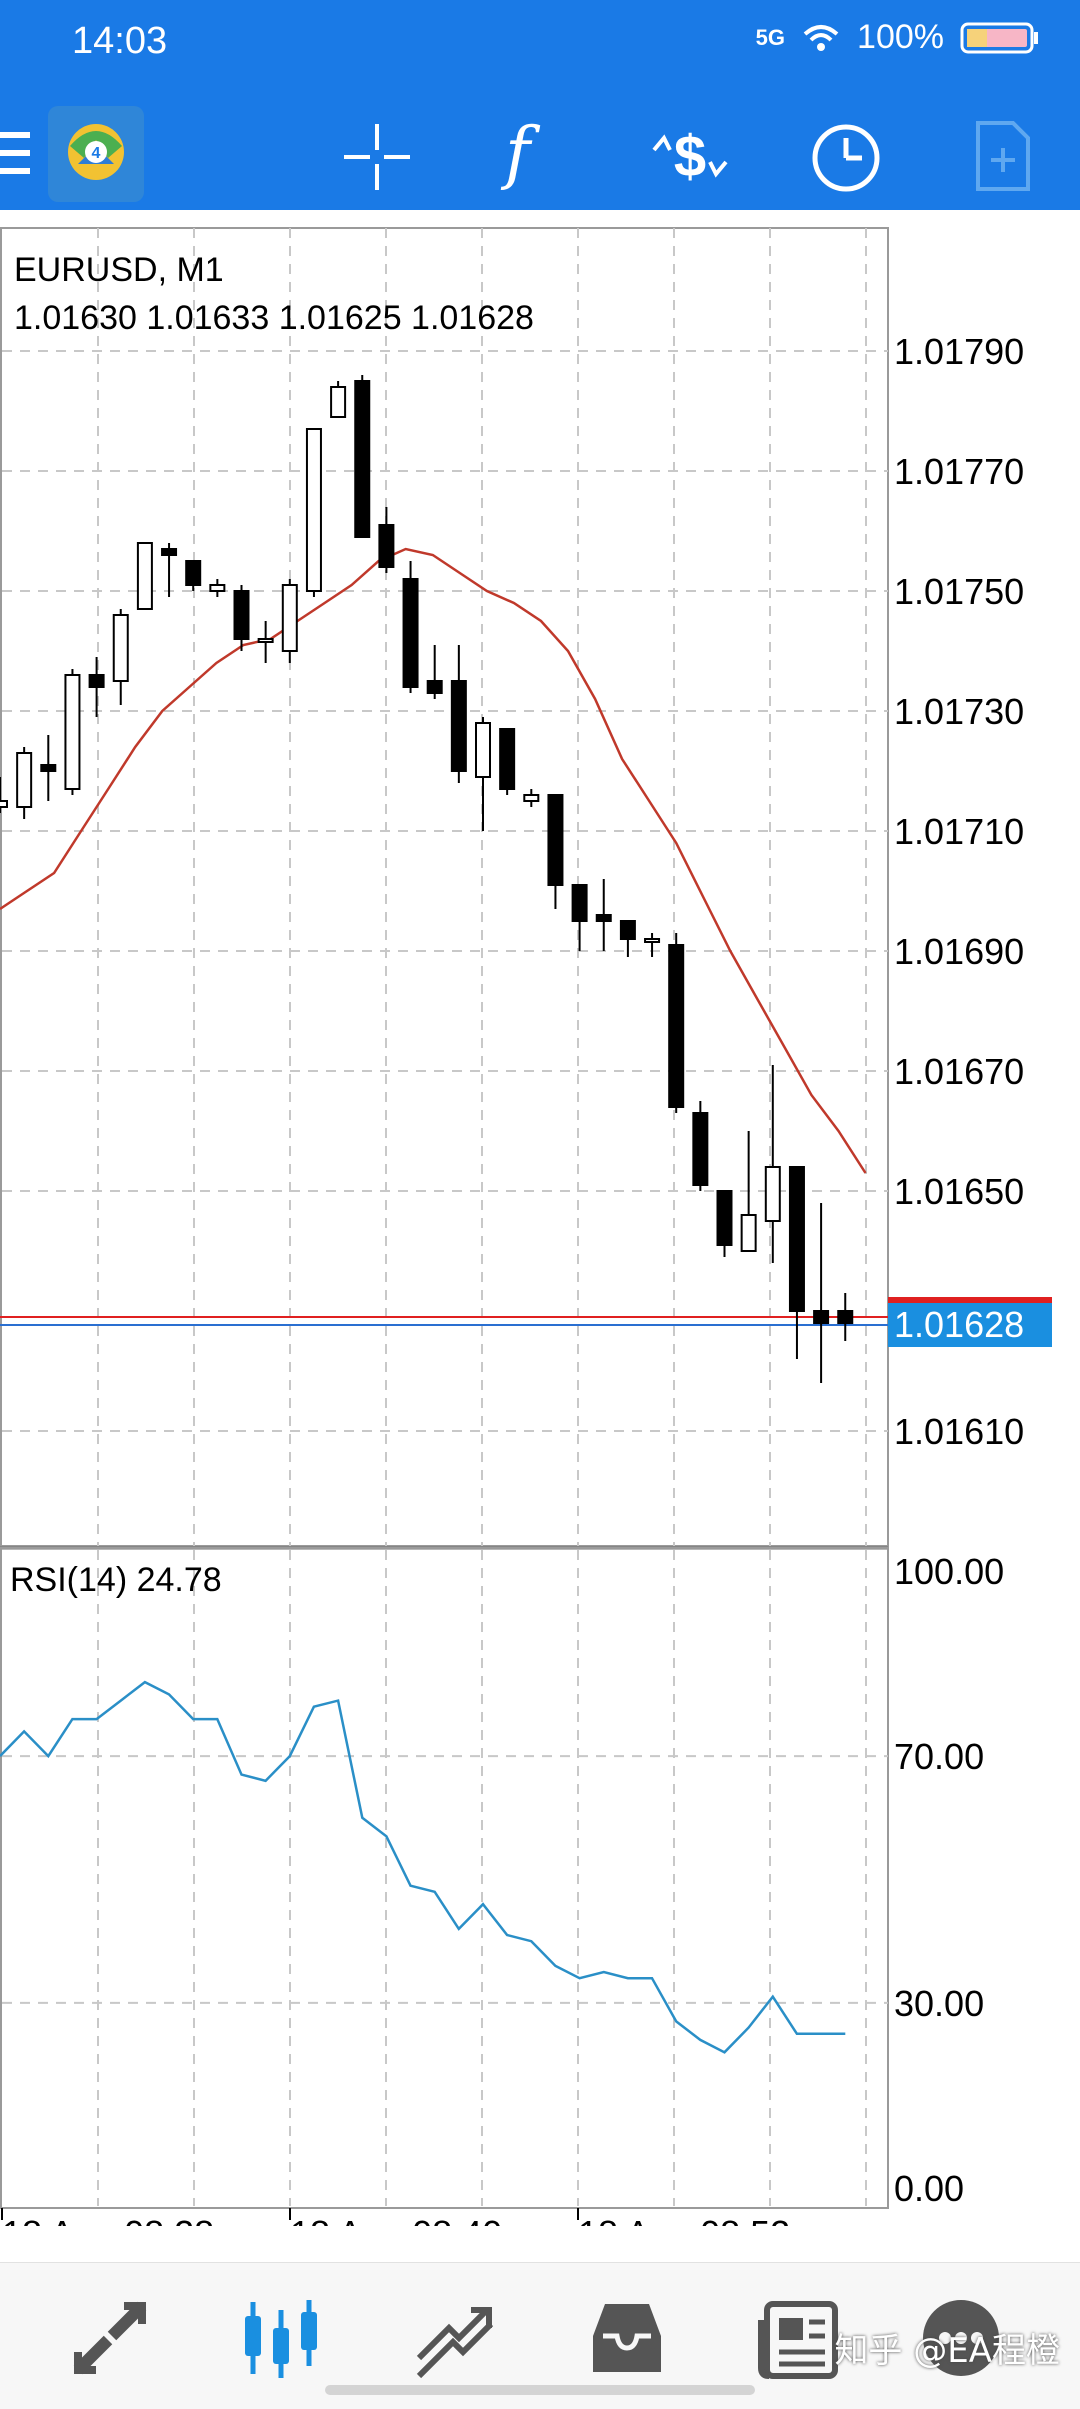 This screenshot has width=1080, height=2409. I want to click on status-right: 5G 100%, so click(898, 37).